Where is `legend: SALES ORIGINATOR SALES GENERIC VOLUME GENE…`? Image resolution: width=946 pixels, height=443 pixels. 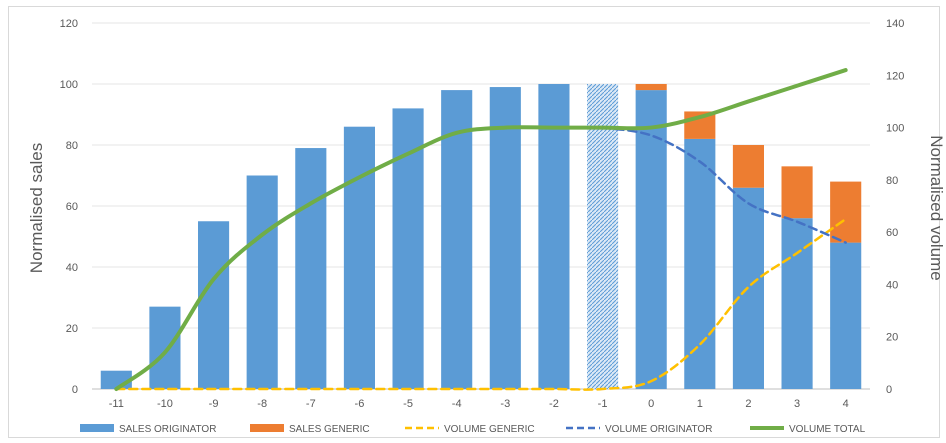 legend: SALES ORIGINATOR SALES GENERIC VOLUME GENE… is located at coordinates (473, 429).